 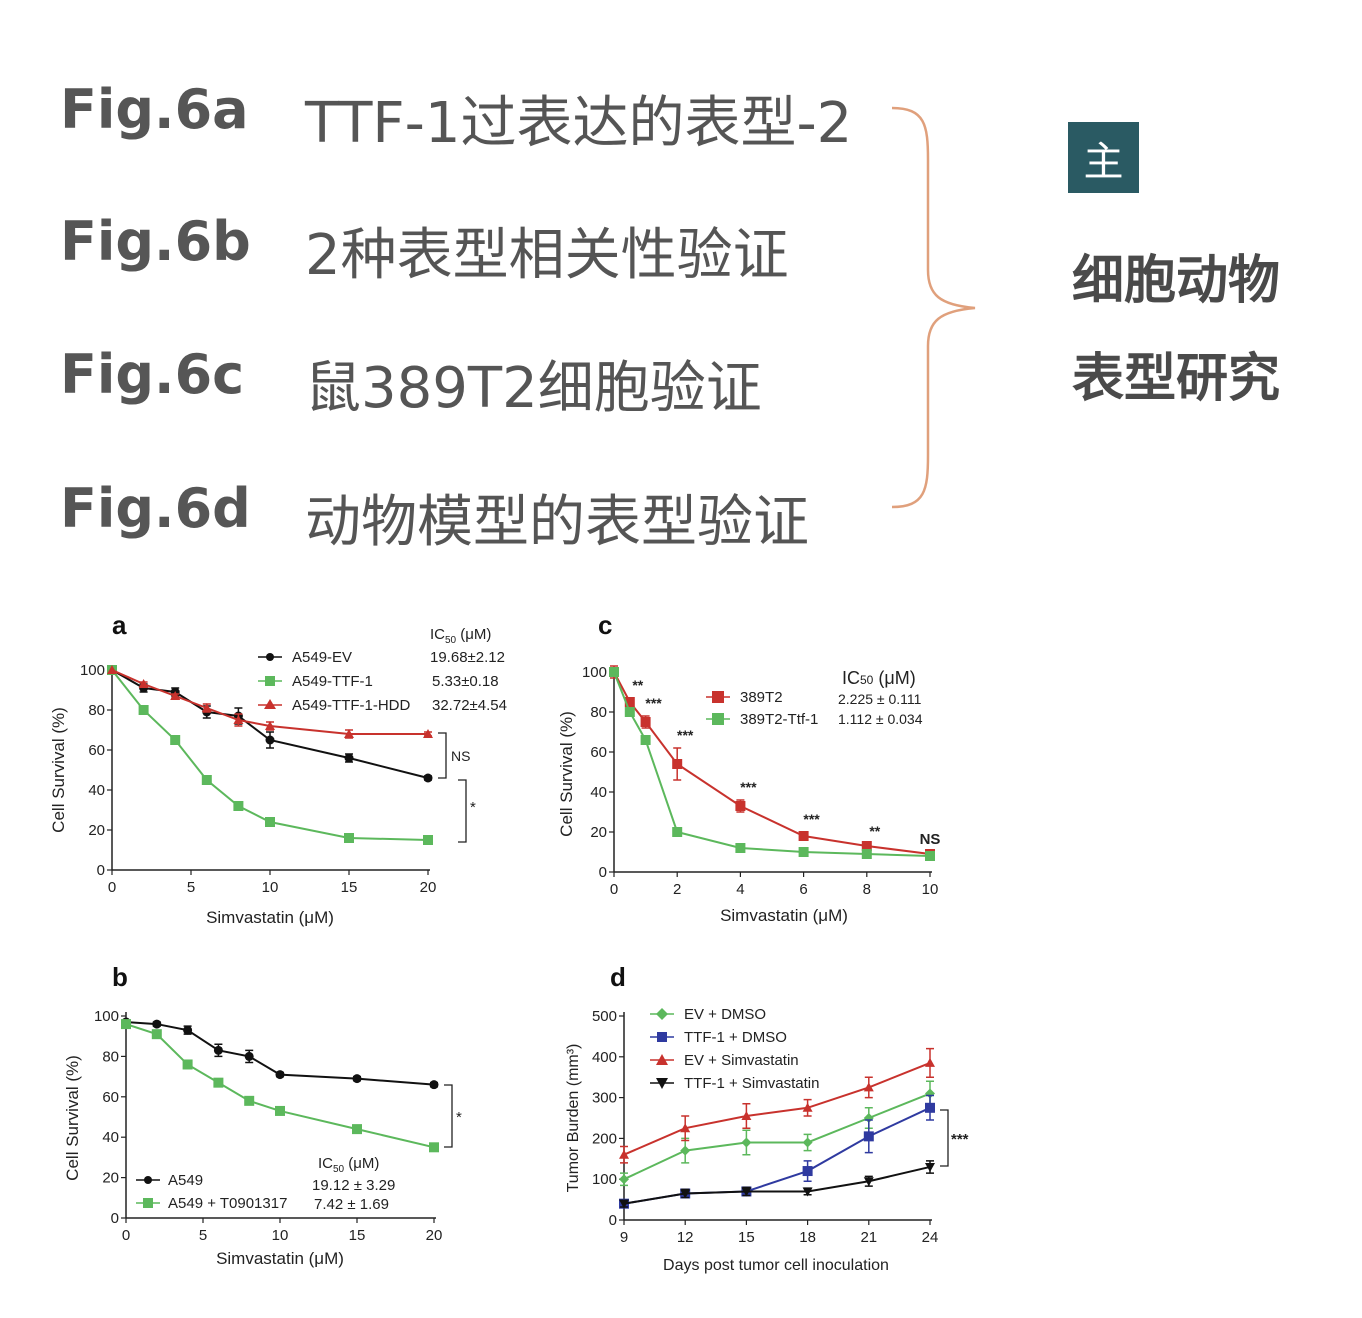 What do you see at coordinates (557, 522) in the screenshot?
I see `fig-description: 动物模型的表型验证` at bounding box center [557, 522].